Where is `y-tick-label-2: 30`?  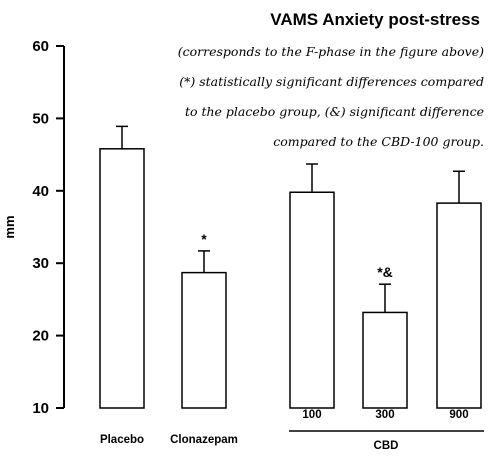
y-tick-label-2: 30 is located at coordinates (40, 263).